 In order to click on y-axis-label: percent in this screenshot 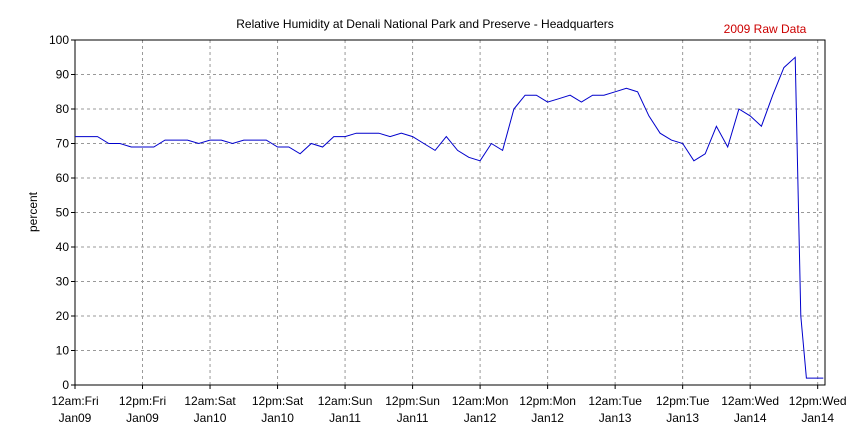, I will do `click(33, 211)`.